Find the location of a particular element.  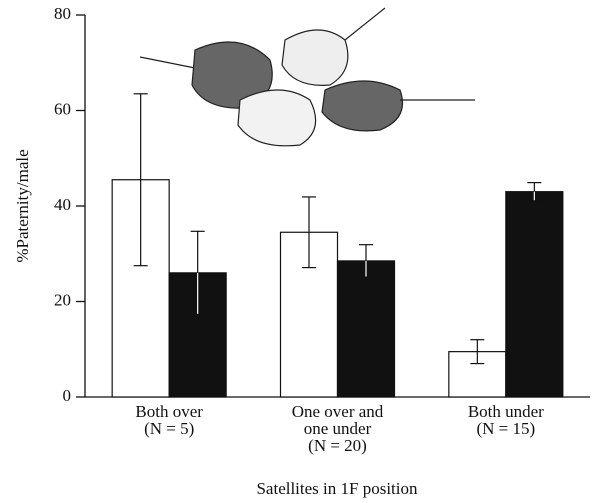

x-tick-label: one under is located at coordinates (338, 428).